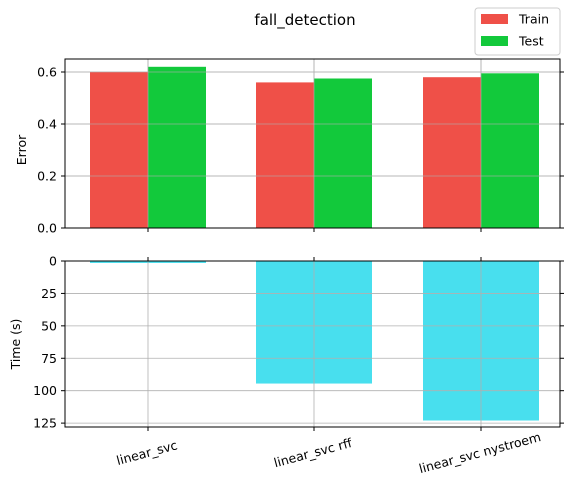 The image size is (575, 499). Describe the element at coordinates (533, 19) in the screenshot. I see `legend-label-train: Train` at that location.